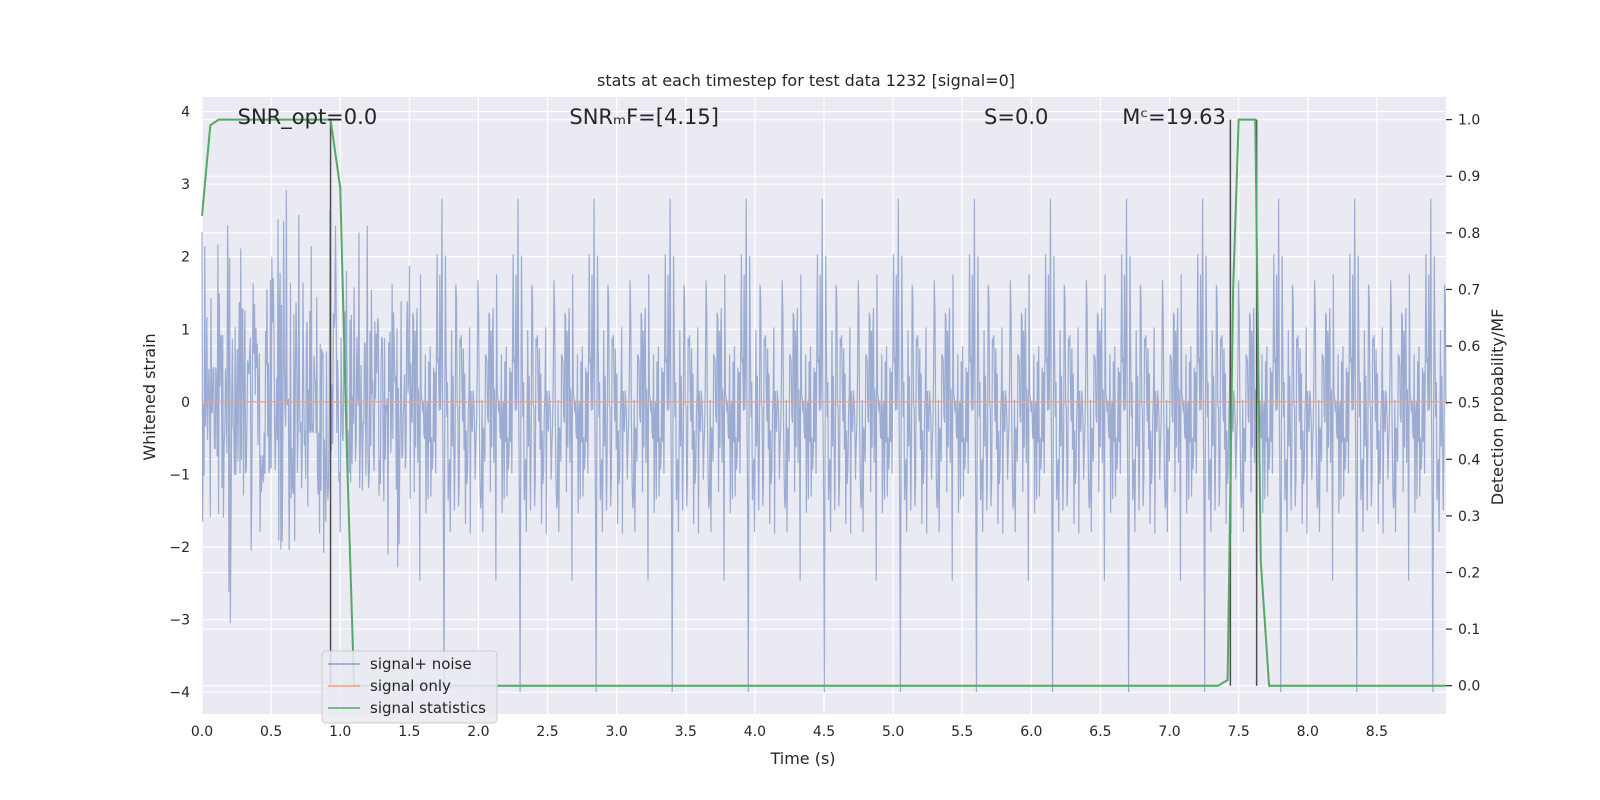 The width and height of the screenshot is (1600, 800). Describe the element at coordinates (1169, 732) in the screenshot. I see `x-tick-label: 7.0` at that location.